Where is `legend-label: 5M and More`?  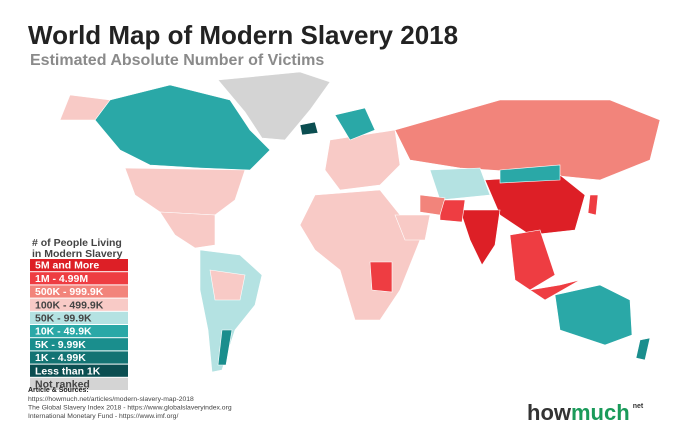
legend-label: 5M and More is located at coordinates (67, 266).